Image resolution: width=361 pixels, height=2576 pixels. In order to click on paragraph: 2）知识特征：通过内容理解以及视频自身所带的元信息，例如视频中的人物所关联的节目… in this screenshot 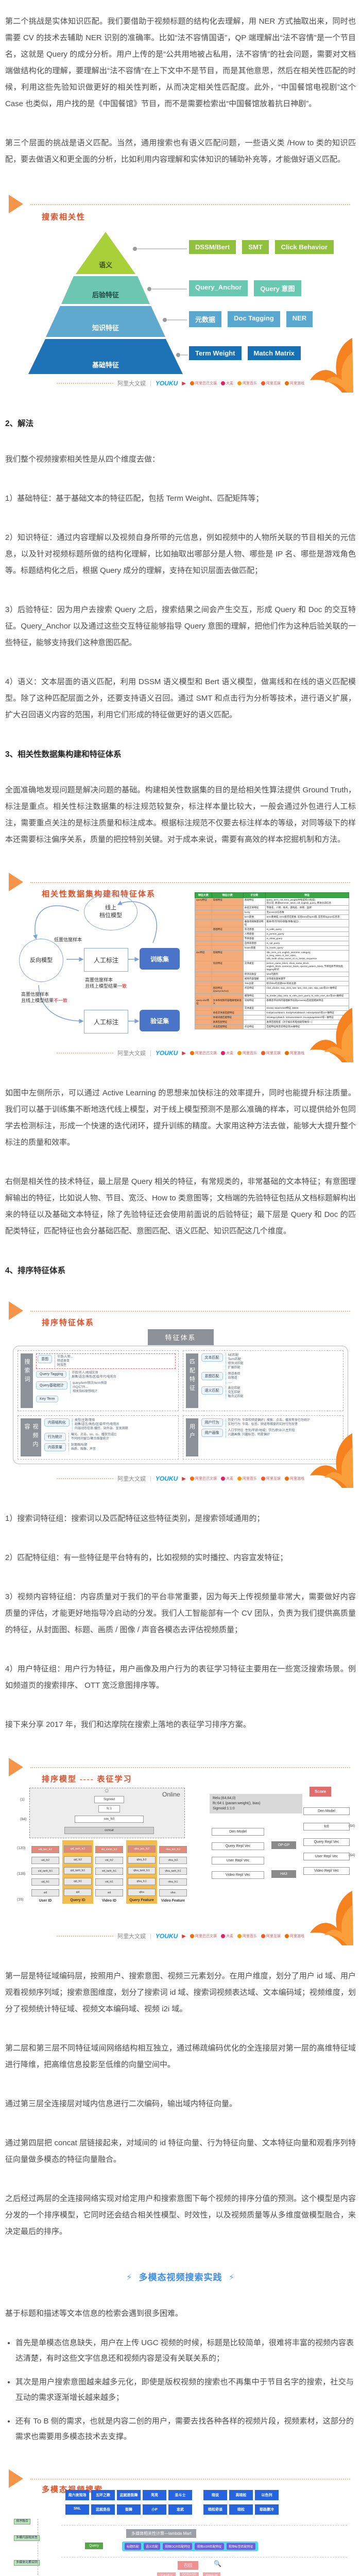, I will do `click(180, 554)`.